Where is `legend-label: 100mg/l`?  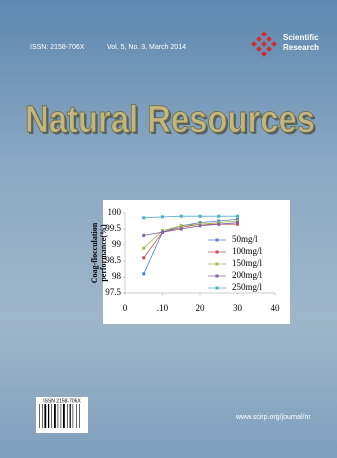 legend-label: 100mg/l is located at coordinates (247, 251).